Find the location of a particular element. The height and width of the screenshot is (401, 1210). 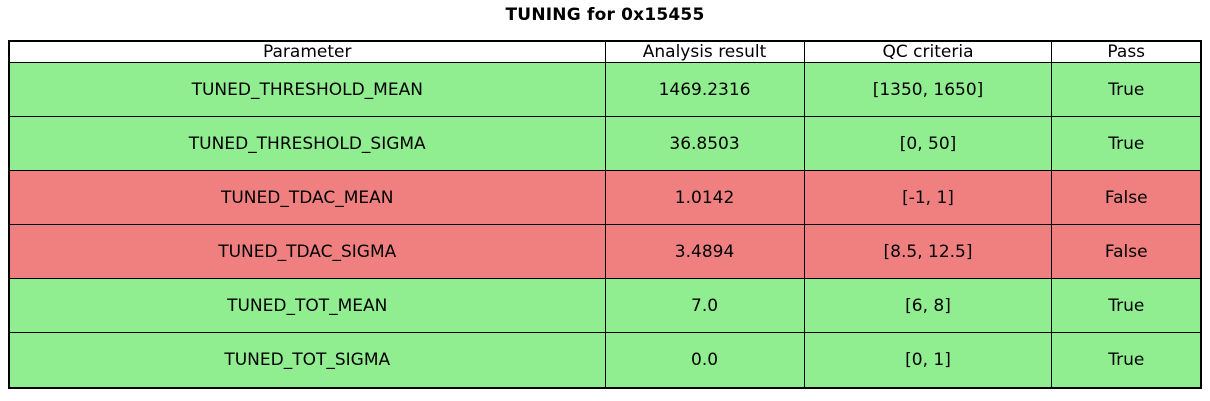

analysis-result-cell: 0.0 is located at coordinates (704, 360).